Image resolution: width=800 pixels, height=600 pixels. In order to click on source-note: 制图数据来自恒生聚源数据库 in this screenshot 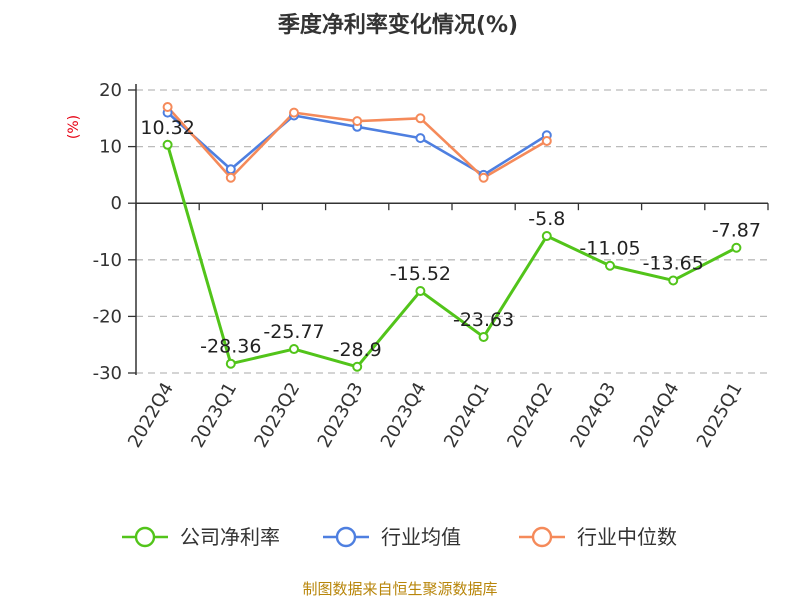, I will do `click(399, 589)`.